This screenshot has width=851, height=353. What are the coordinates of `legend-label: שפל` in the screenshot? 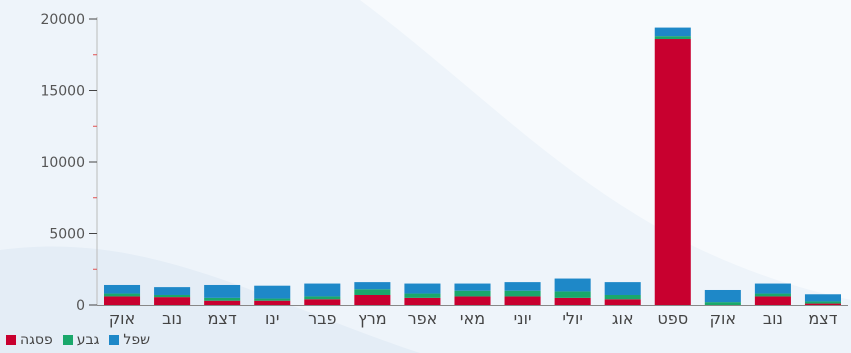 It's located at (137, 340).